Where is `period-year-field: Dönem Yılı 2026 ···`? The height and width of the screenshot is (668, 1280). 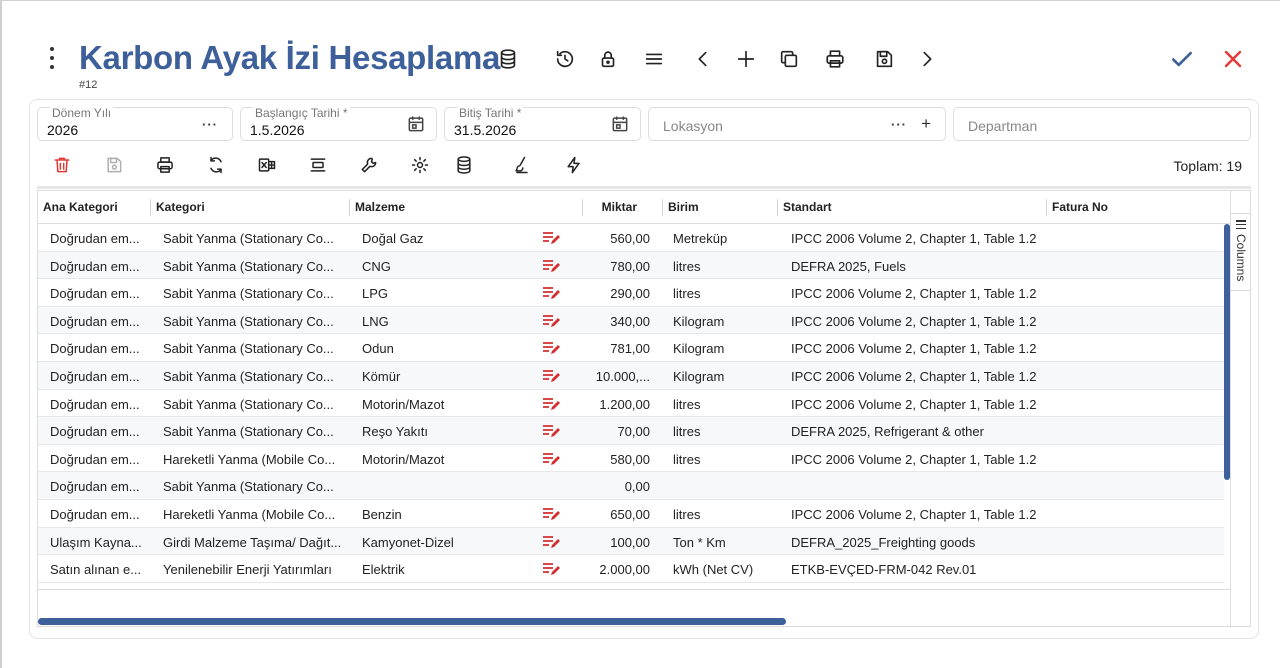 period-year-field: Dönem Yılı 2026 ··· is located at coordinates (135, 124).